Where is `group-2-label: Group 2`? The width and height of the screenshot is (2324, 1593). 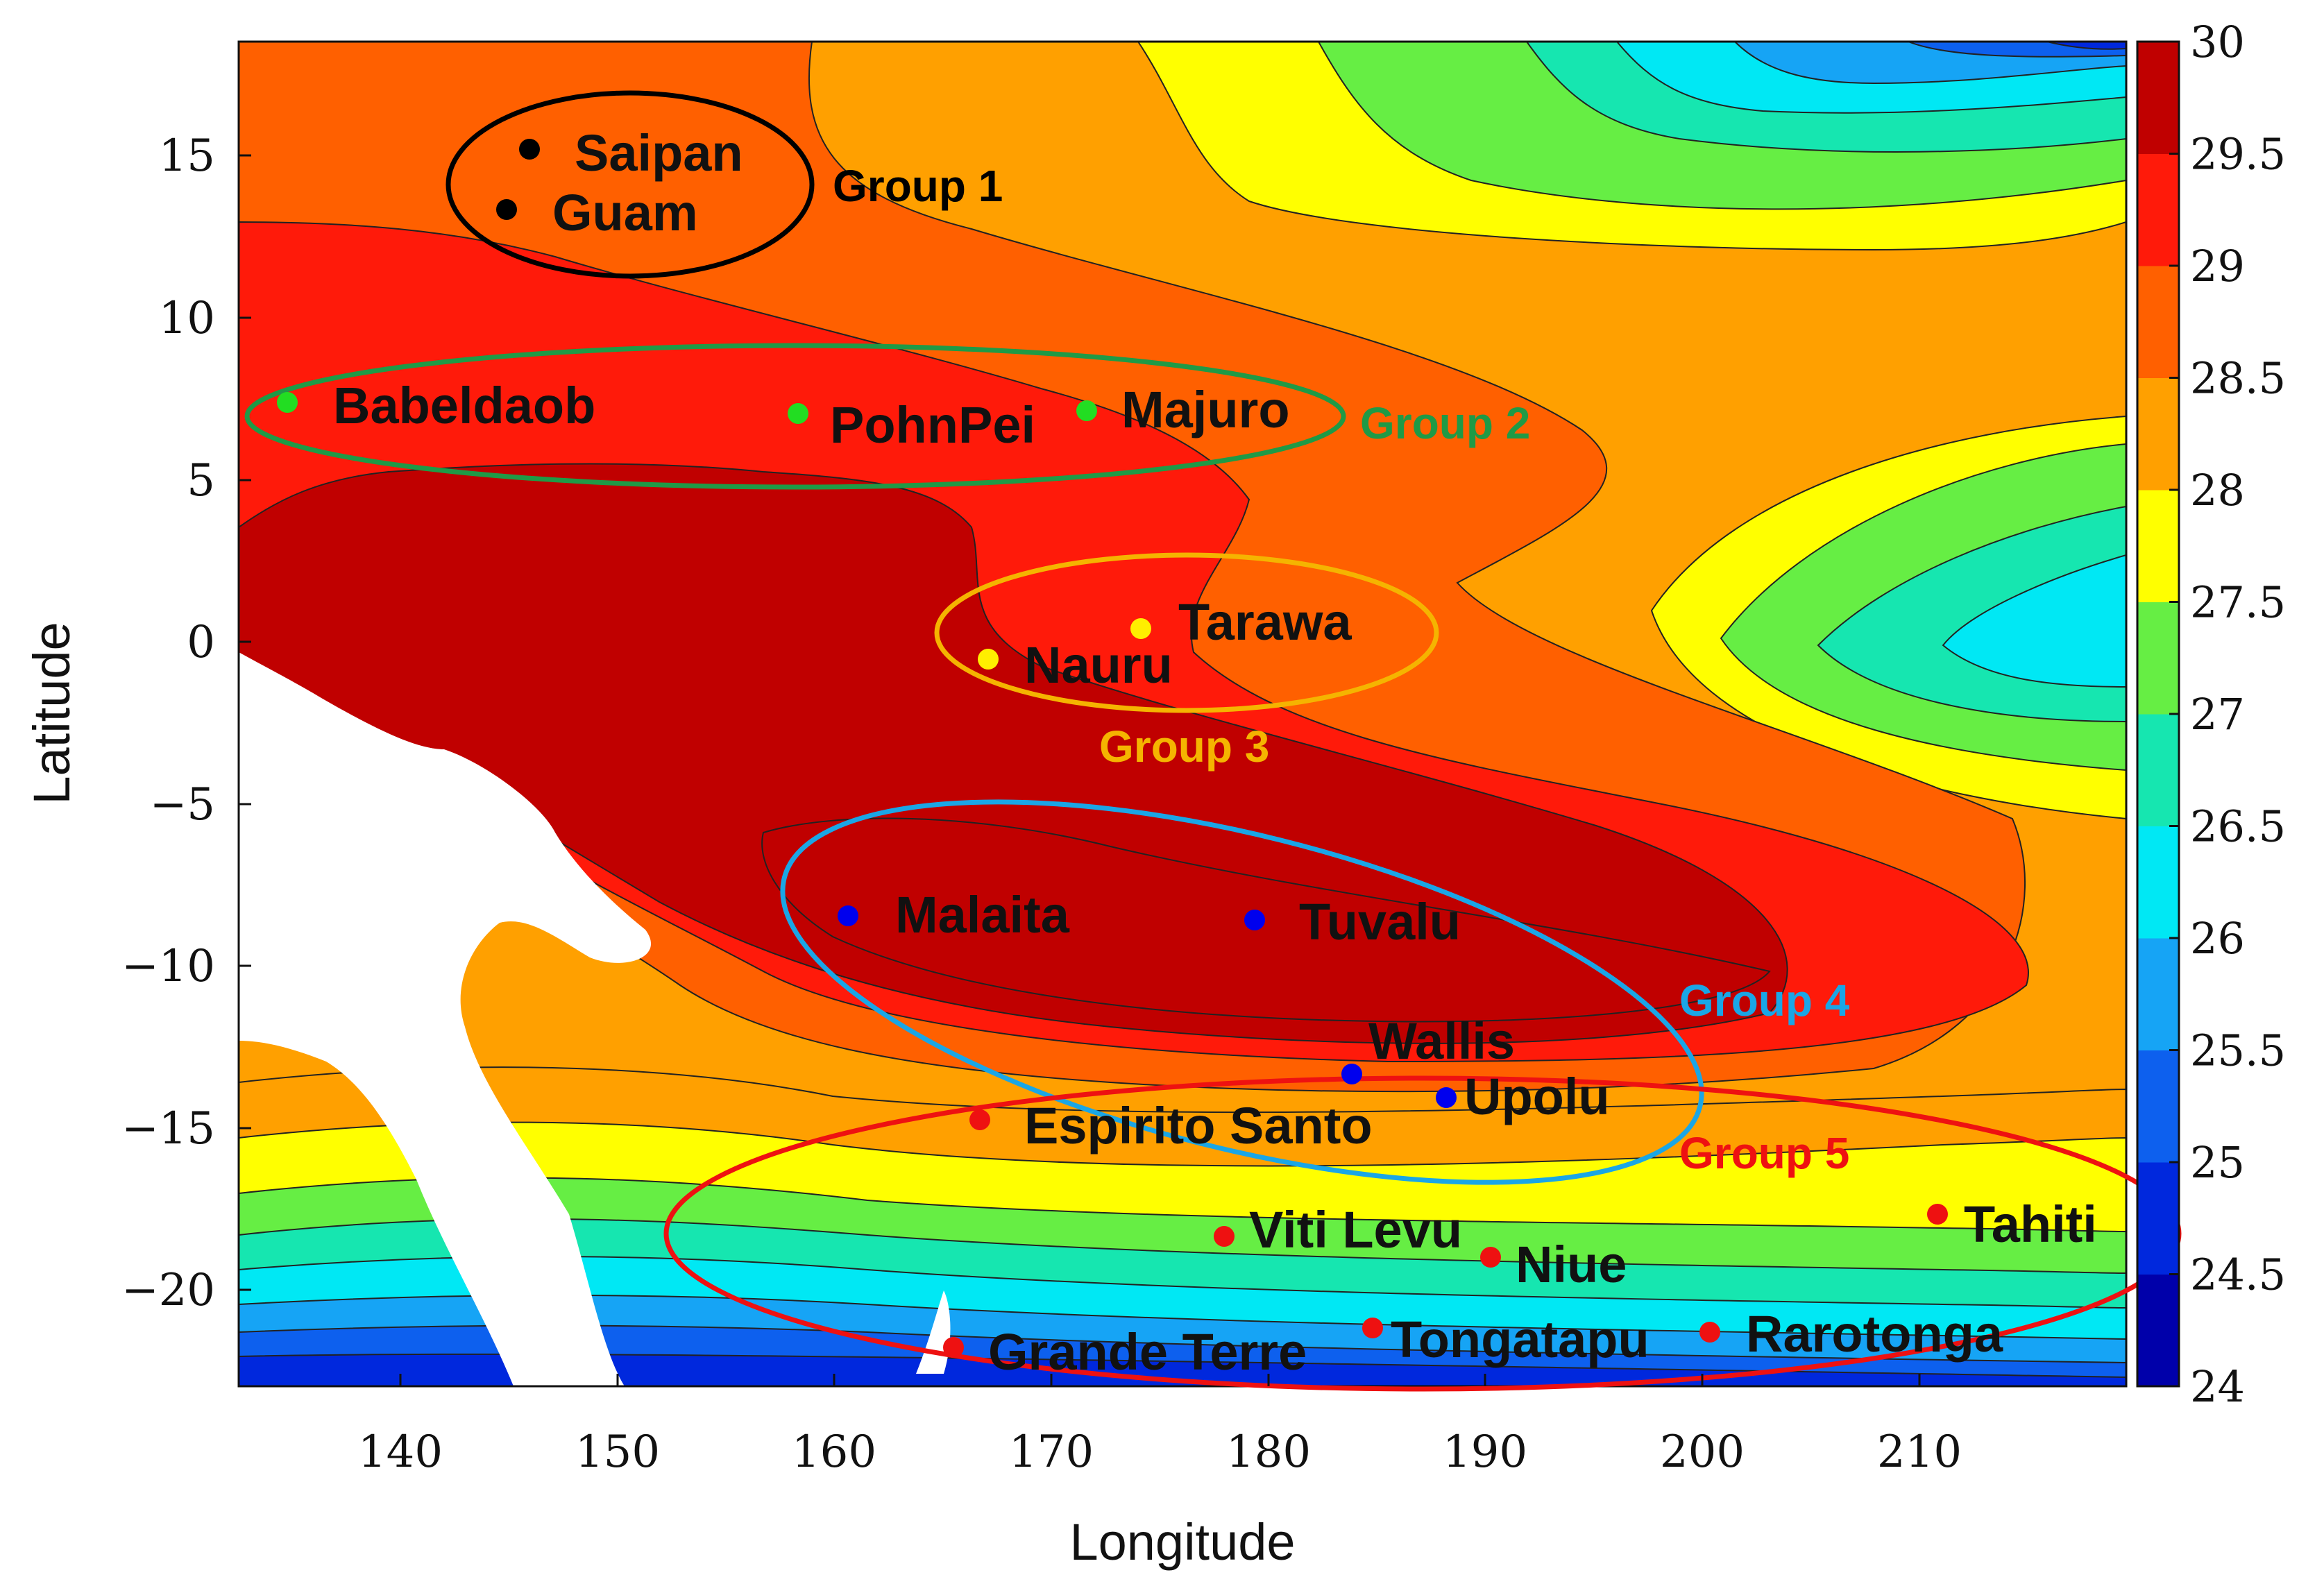
group-2-label: Group 2 is located at coordinates (1445, 423).